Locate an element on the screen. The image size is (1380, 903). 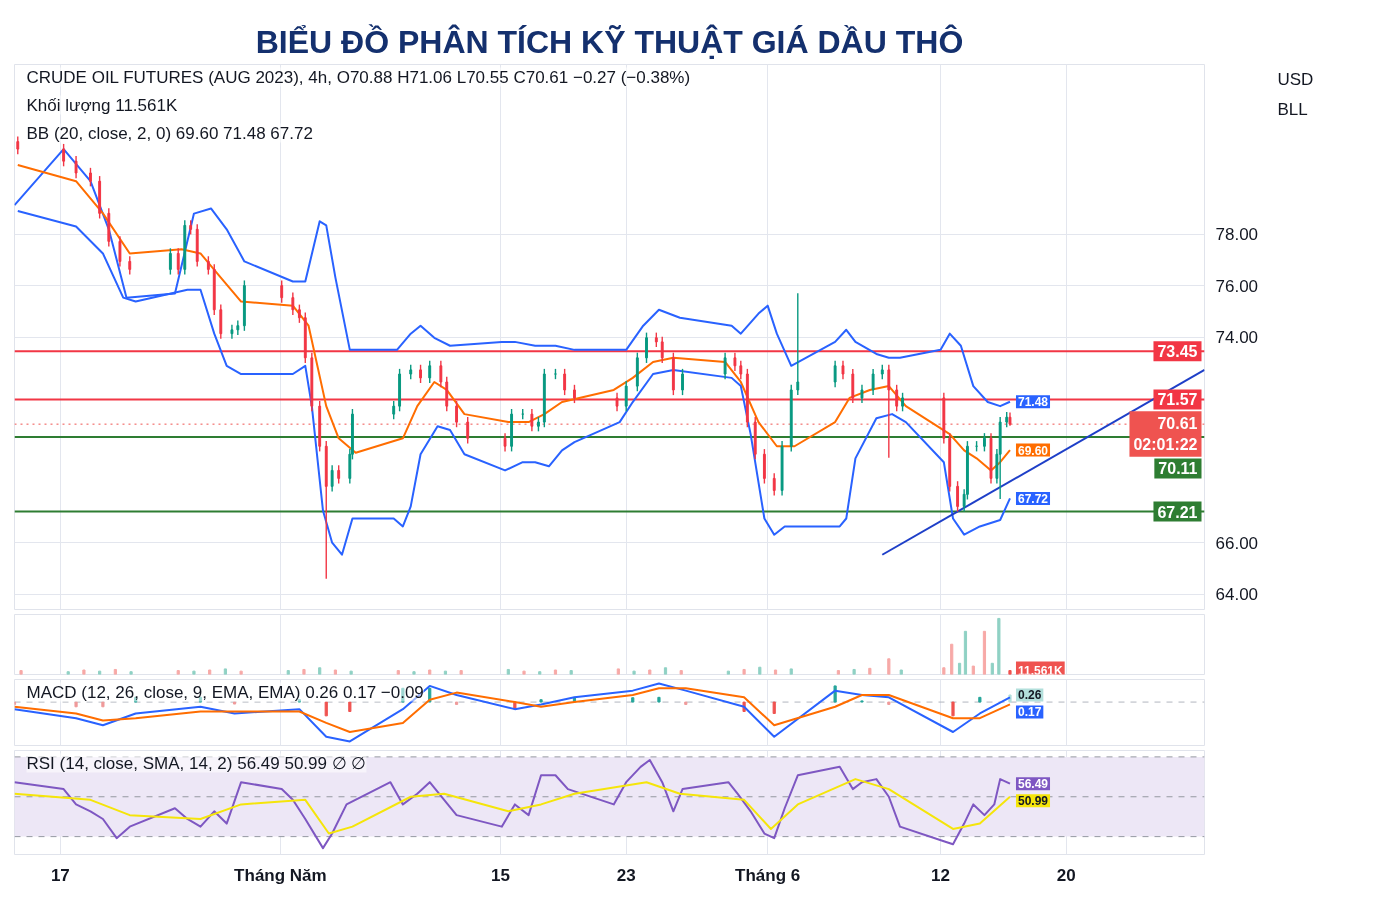
chart-title: BIỂU ĐỒ PHÂN TÍCH KỸ THUẬT GIÁ DẦU THÔ is located at coordinates (609, 41).